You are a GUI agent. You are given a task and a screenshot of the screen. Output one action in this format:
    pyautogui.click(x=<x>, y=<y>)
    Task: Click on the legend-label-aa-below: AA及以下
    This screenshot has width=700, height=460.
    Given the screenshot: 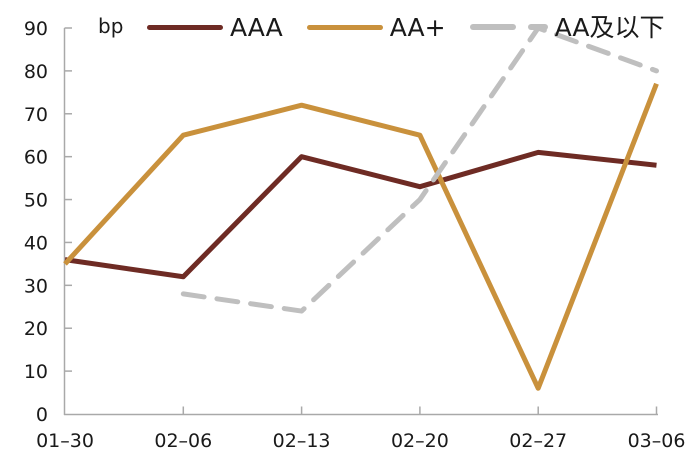 What is the action you would take?
    pyautogui.click(x=609, y=27)
    